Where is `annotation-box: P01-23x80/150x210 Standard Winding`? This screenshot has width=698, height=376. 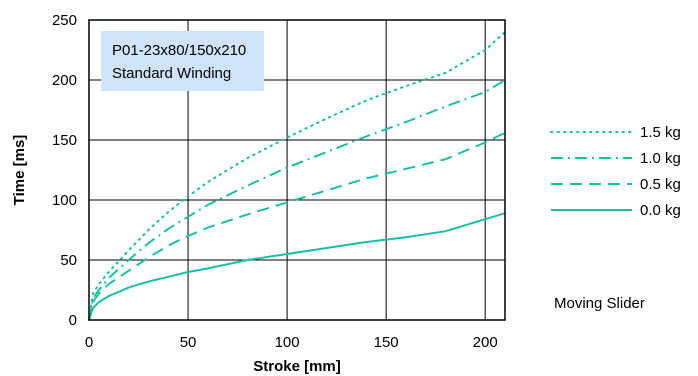
annotation-box: P01-23x80/150x210 Standard Winding is located at coordinates (182, 61).